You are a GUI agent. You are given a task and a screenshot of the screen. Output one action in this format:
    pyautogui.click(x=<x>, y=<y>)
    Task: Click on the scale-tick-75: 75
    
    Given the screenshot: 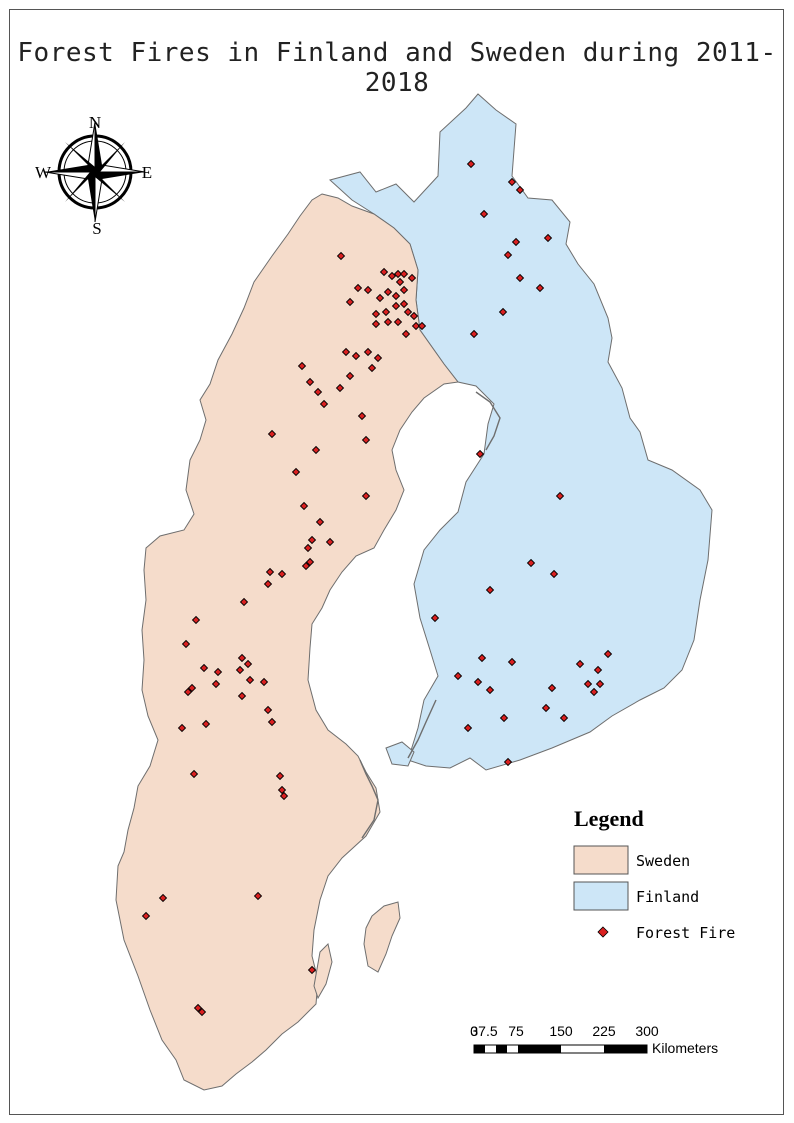 What is the action you would take?
    pyautogui.click(x=516, y=1031)
    